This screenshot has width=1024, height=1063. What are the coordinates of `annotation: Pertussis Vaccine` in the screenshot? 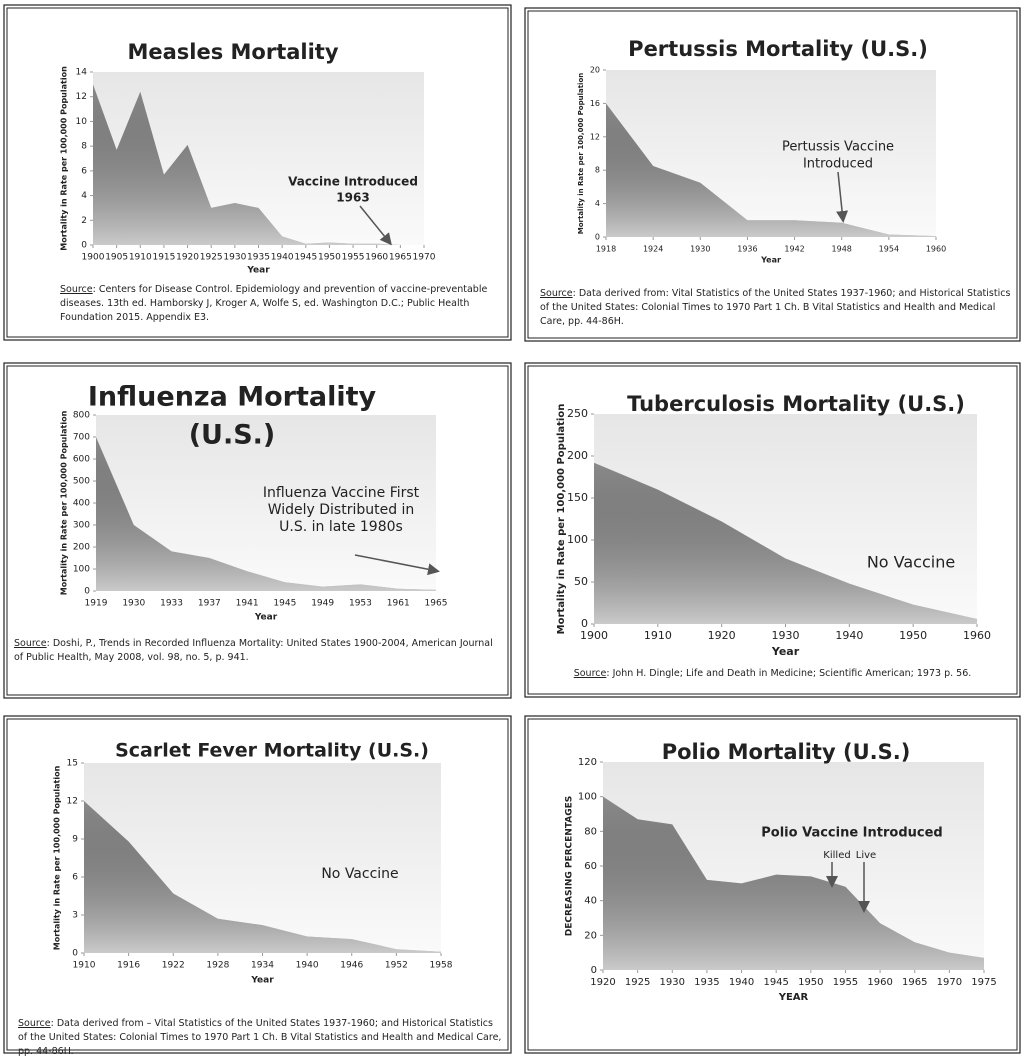 It's located at (838, 147).